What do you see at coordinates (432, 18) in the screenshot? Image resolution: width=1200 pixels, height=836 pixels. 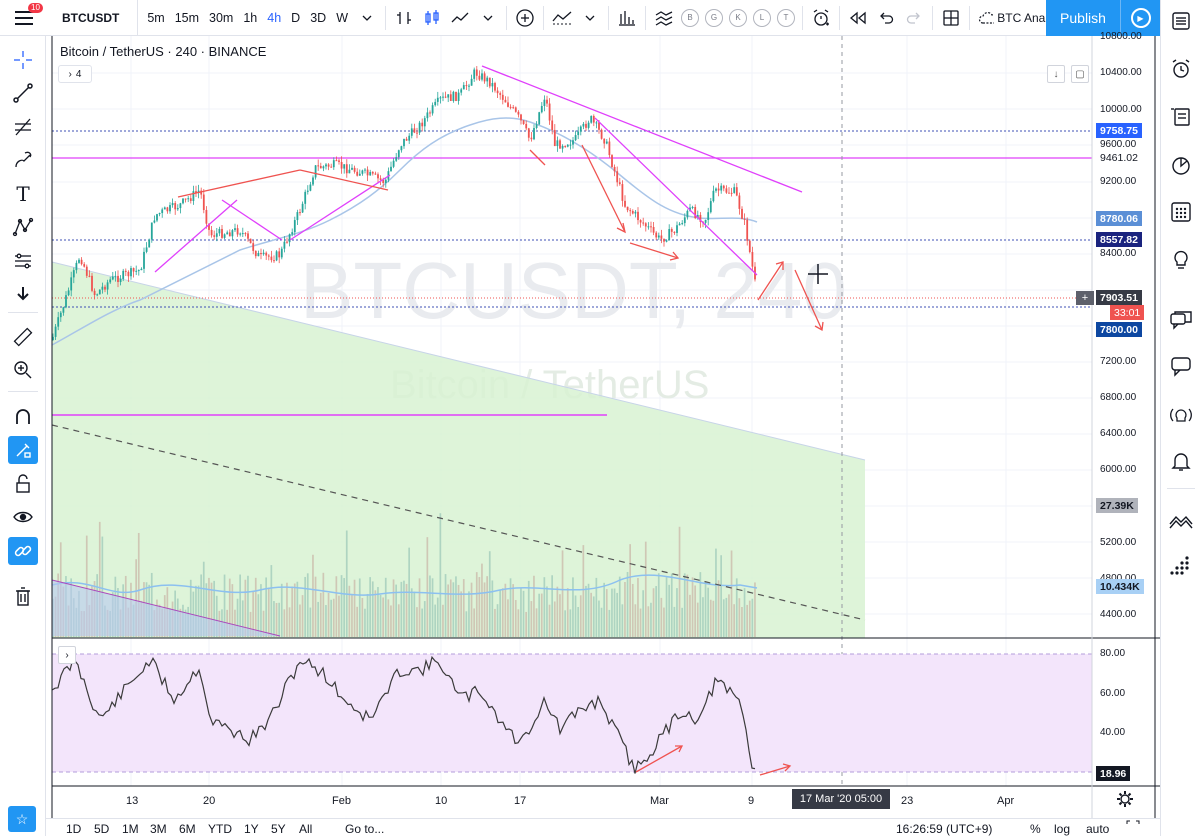 I see `candle-chart-type-icon` at bounding box center [432, 18].